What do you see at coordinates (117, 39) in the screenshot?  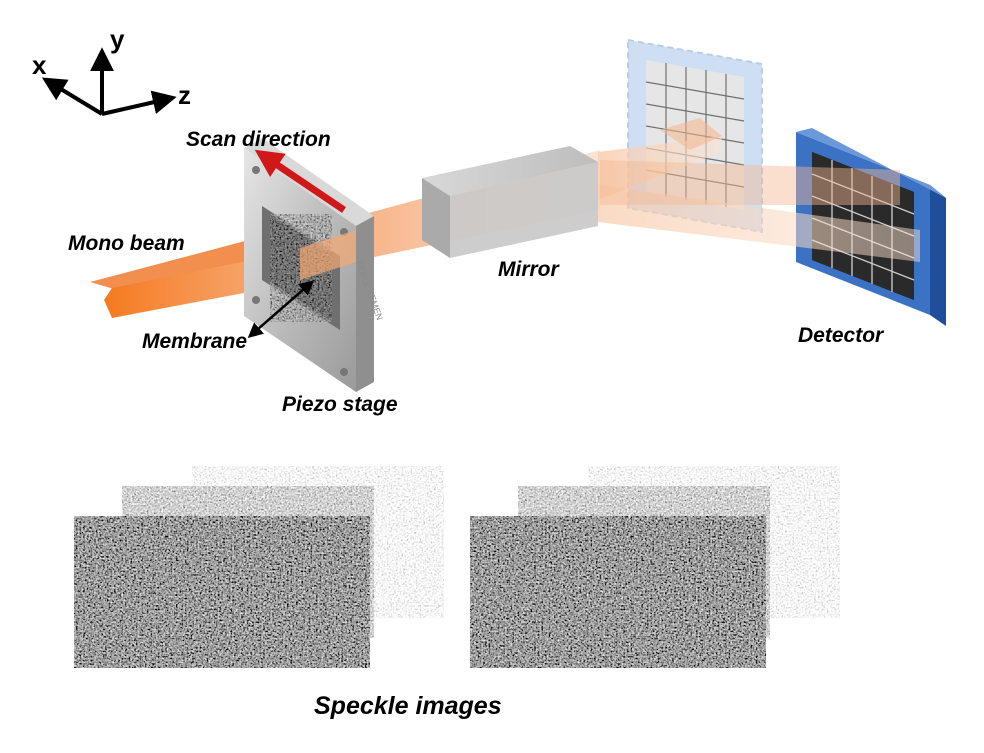 I see `axis-y-label: y` at bounding box center [117, 39].